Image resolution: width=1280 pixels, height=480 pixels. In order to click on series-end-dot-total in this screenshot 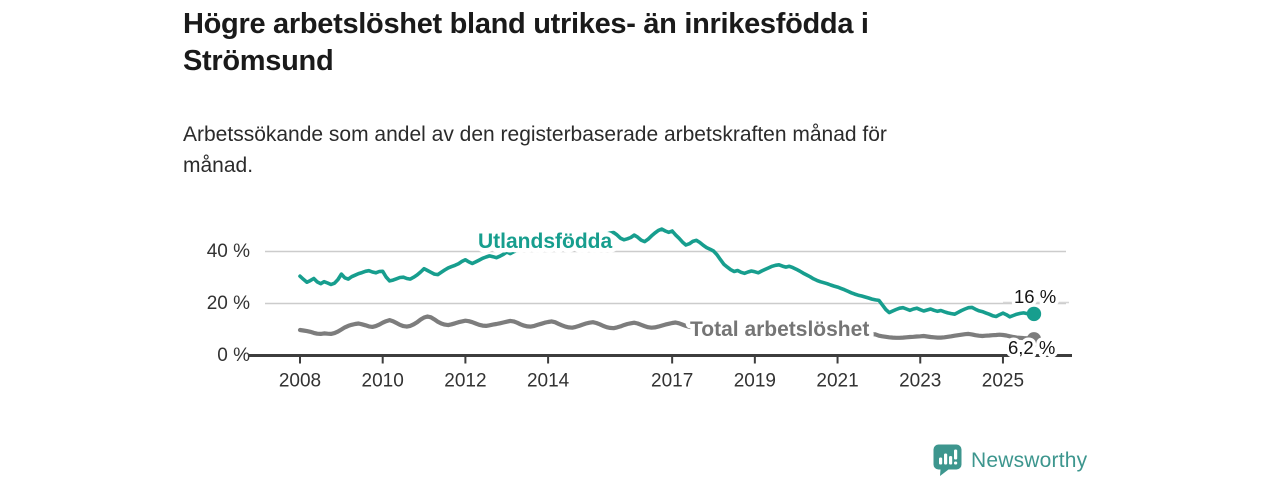, I will do `click(1034, 339)`.